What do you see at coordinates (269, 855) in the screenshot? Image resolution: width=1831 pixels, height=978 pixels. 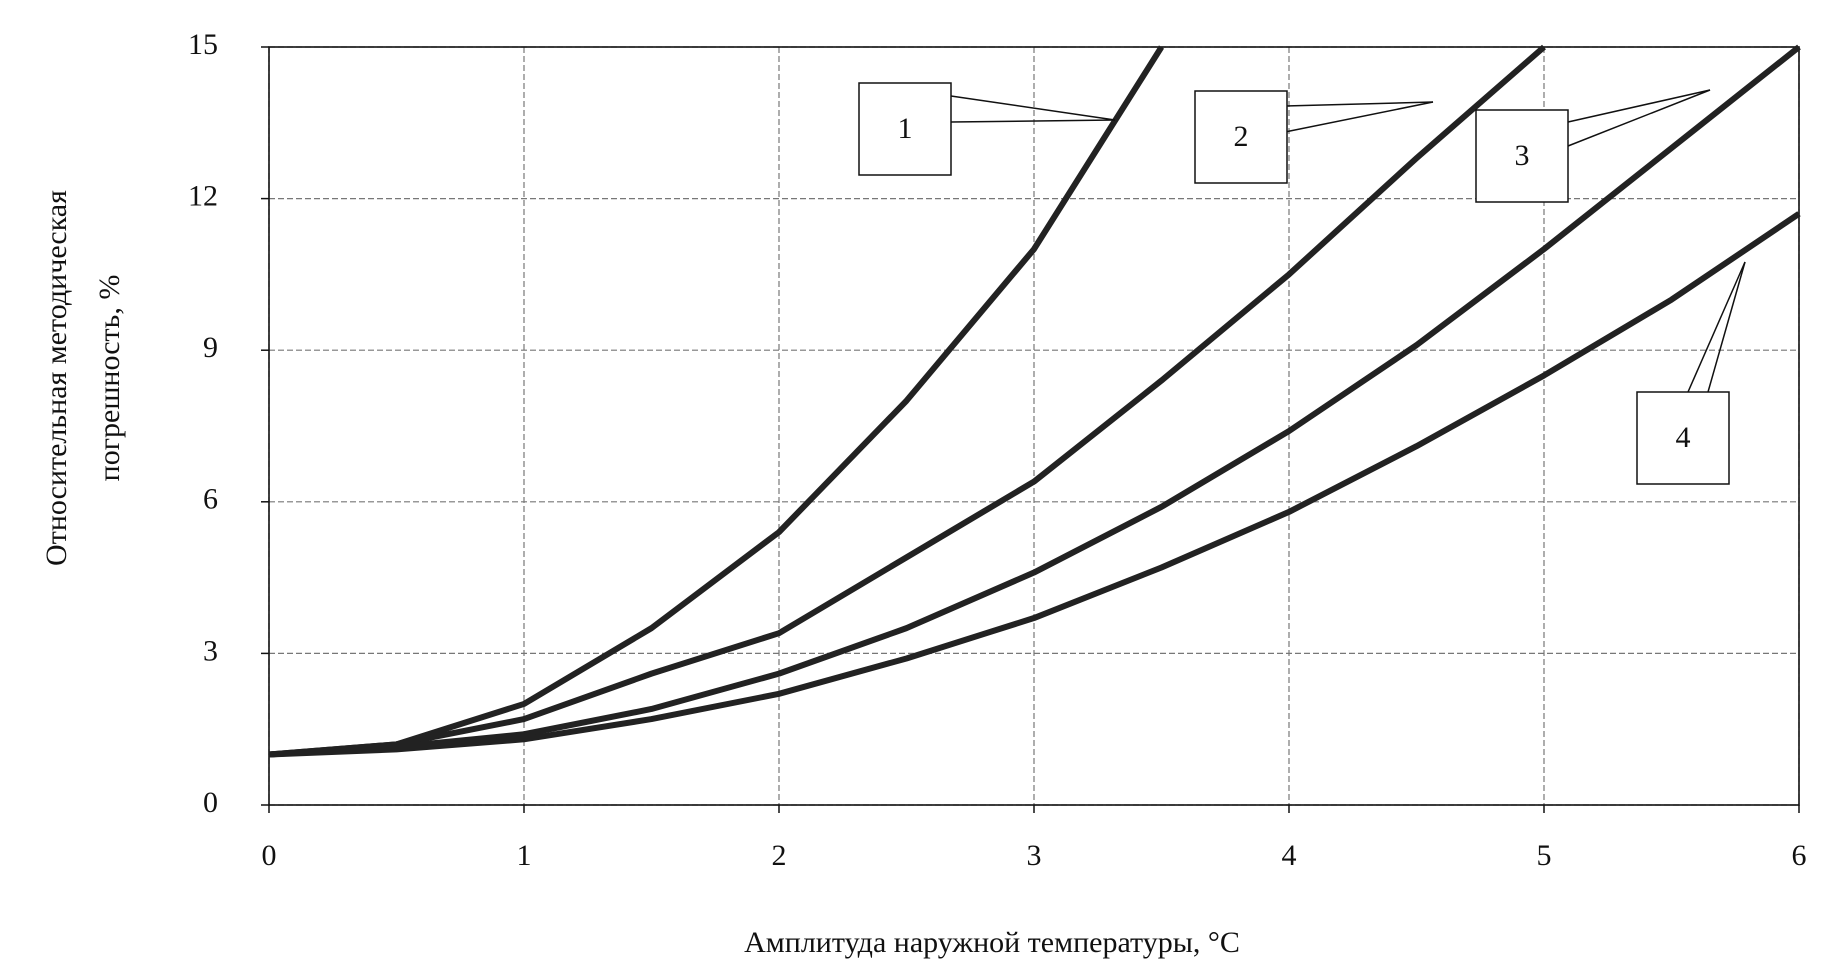 I see `x-tick-label: 0` at bounding box center [269, 855].